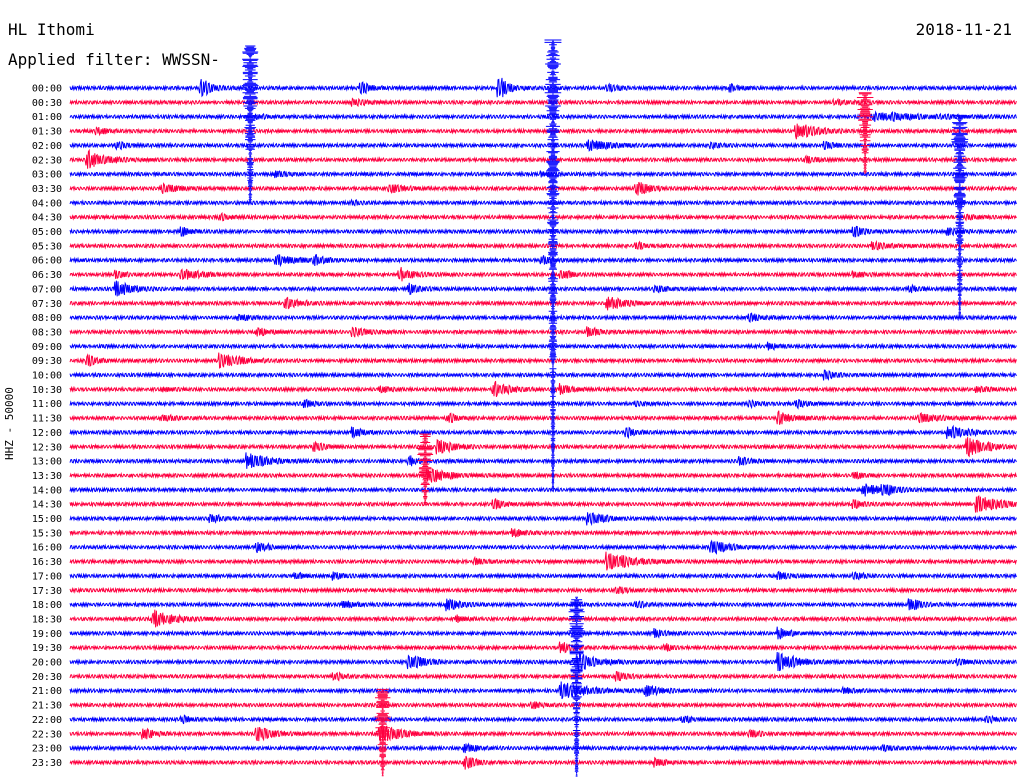  What do you see at coordinates (47, 749) in the screenshot?
I see `time-tick-label: 23:00` at bounding box center [47, 749].